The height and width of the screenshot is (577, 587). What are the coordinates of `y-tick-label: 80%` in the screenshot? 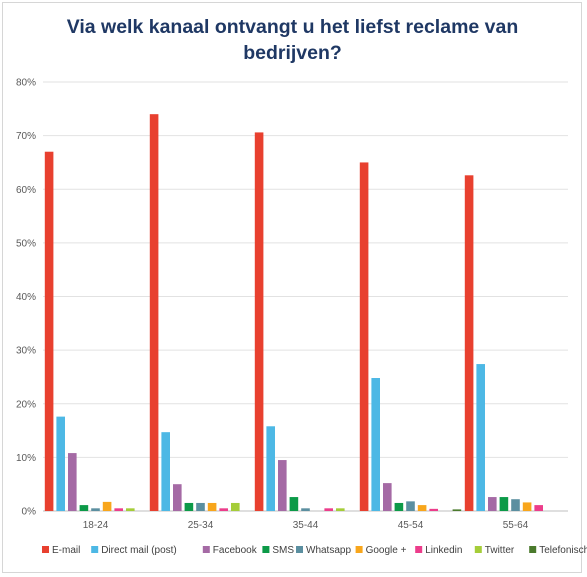 It's located at (26, 83).